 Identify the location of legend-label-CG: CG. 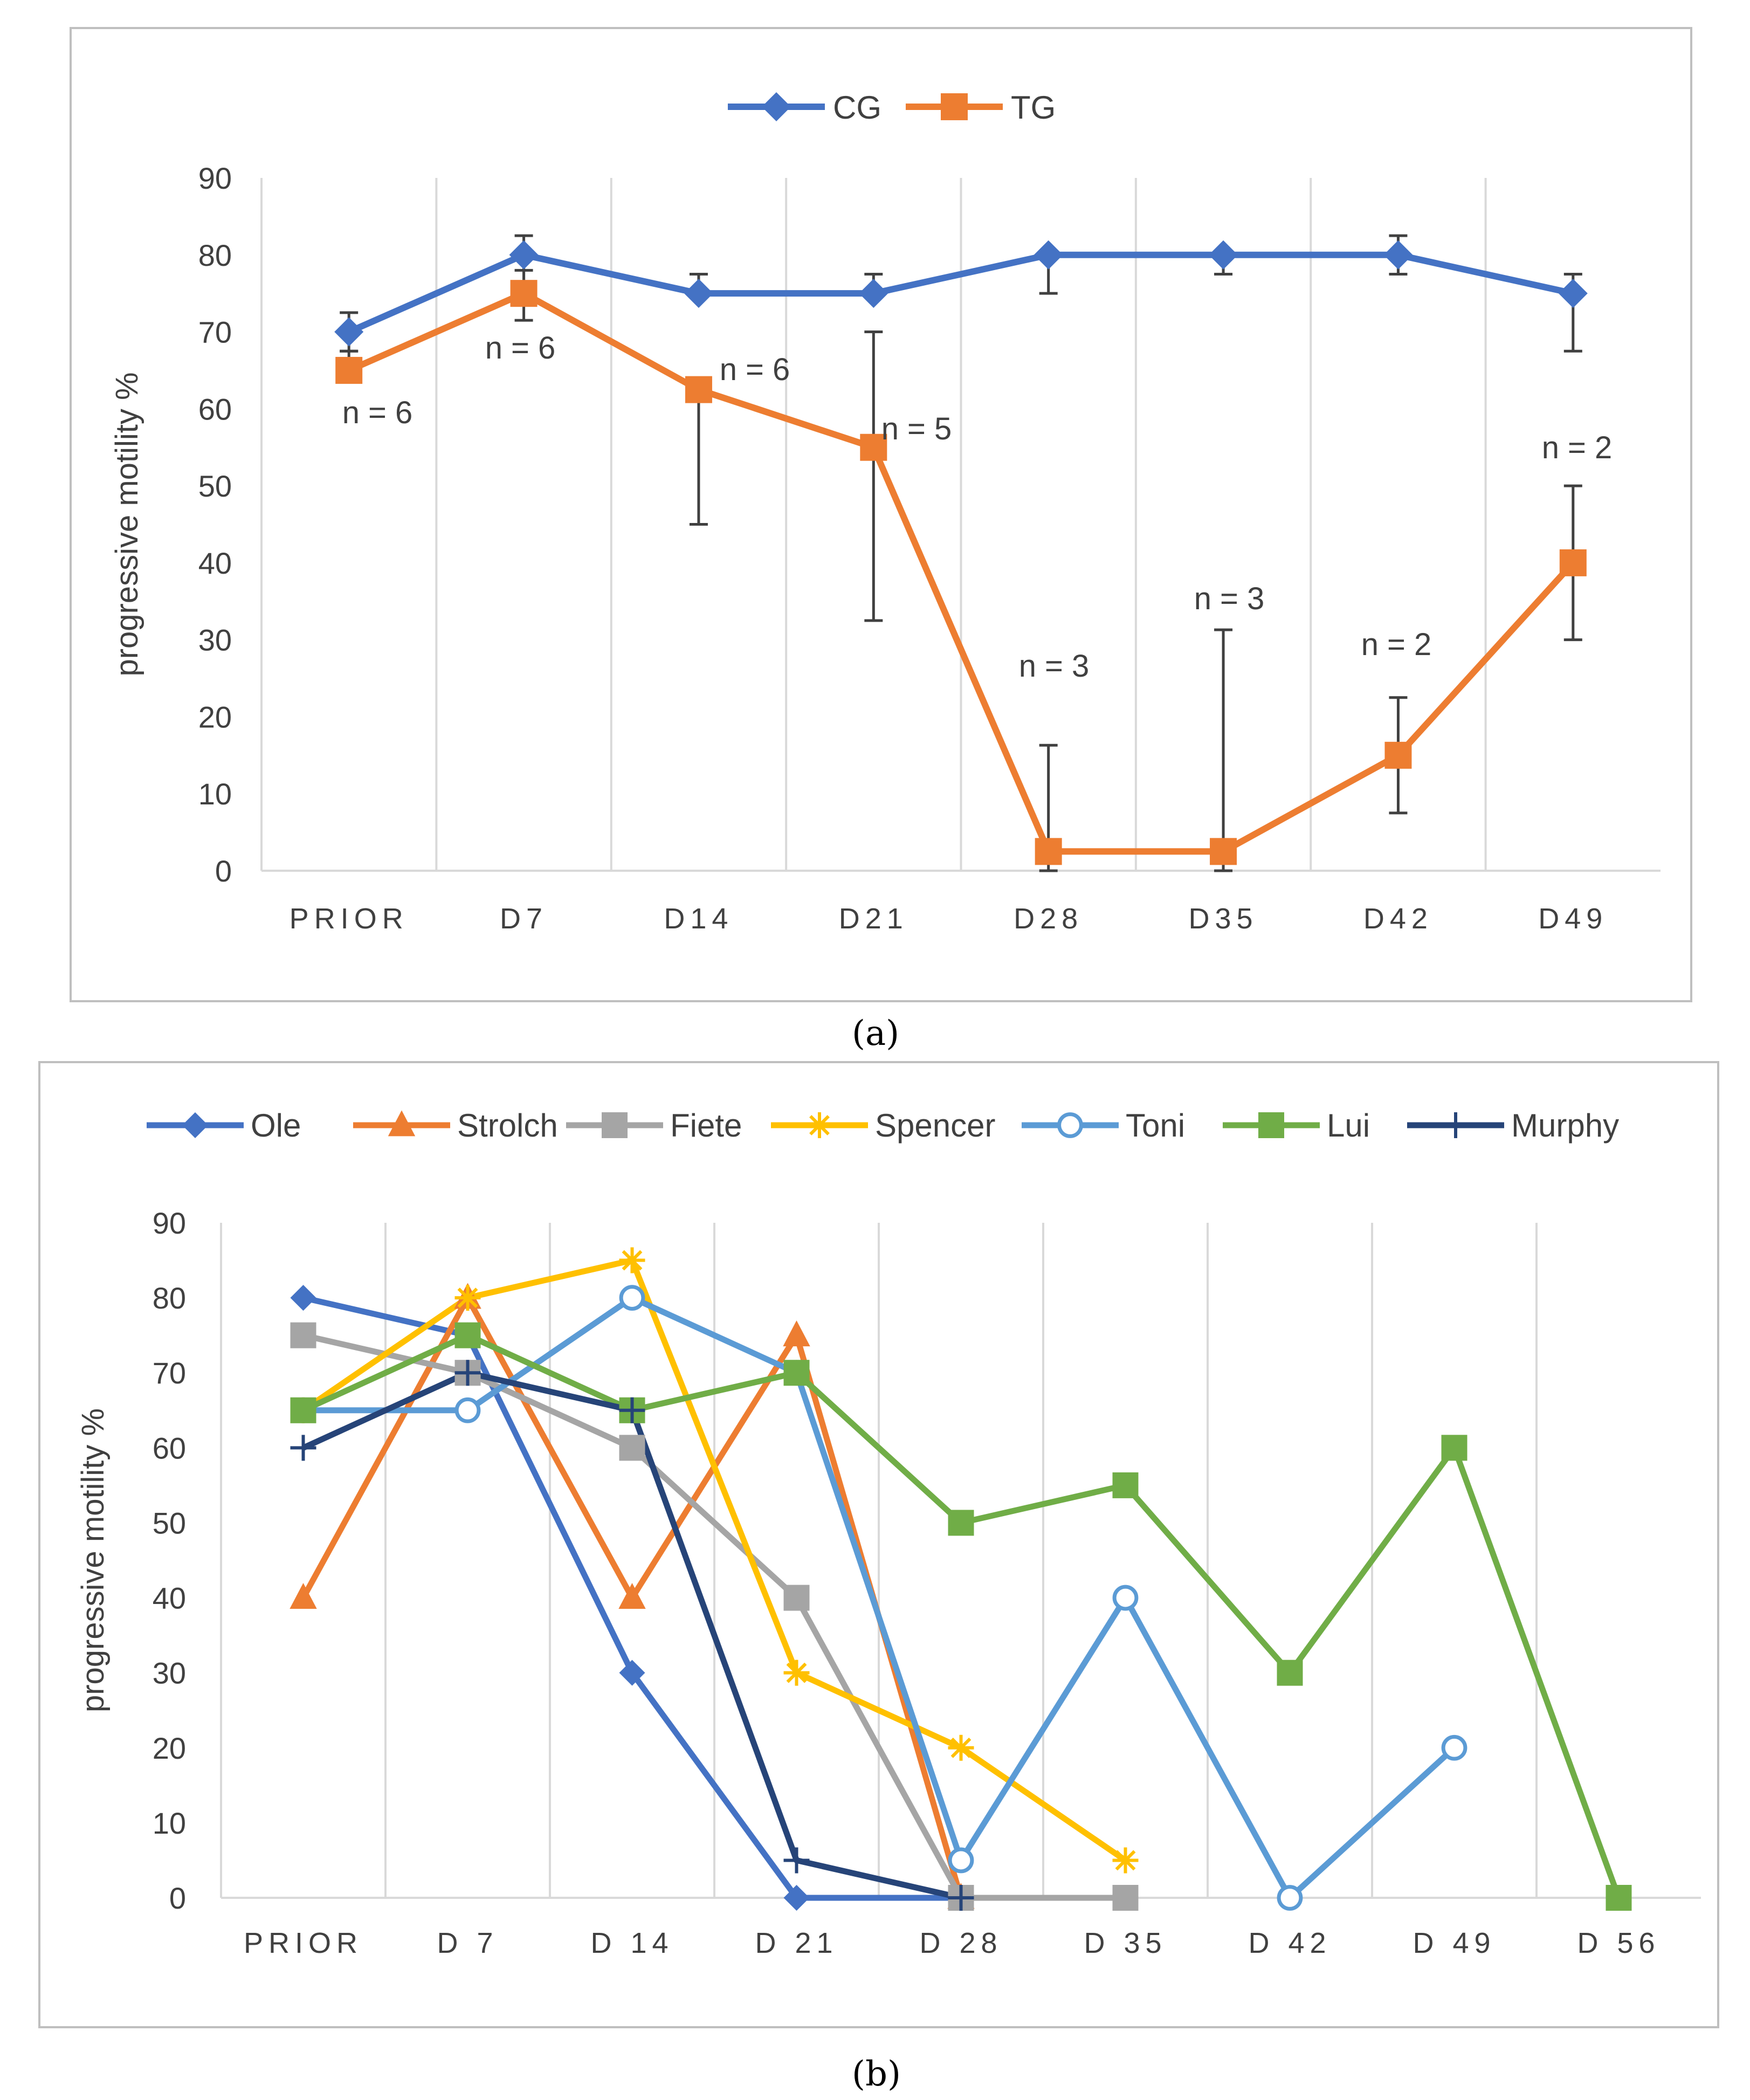
(857, 107).